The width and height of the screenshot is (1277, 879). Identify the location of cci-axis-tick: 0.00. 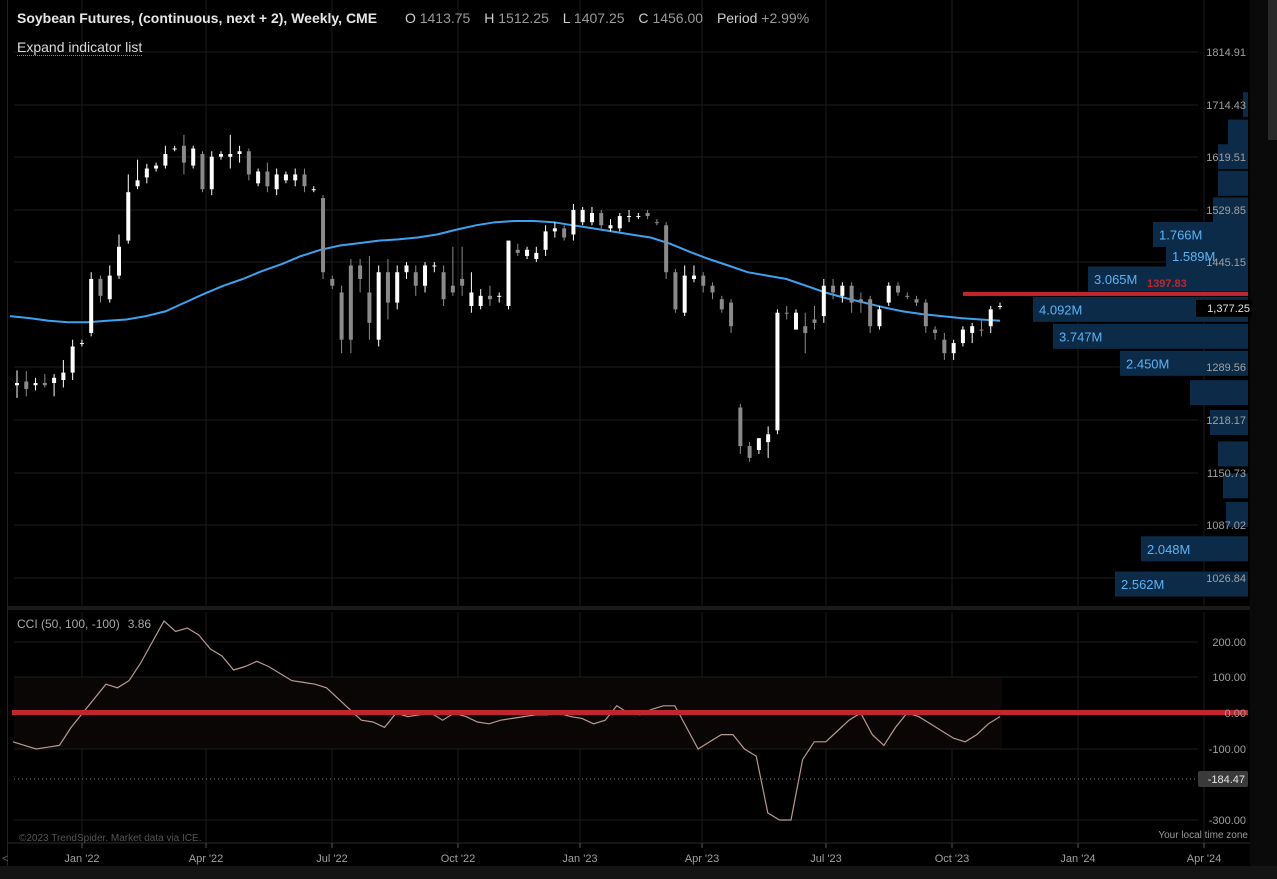
(1235, 714).